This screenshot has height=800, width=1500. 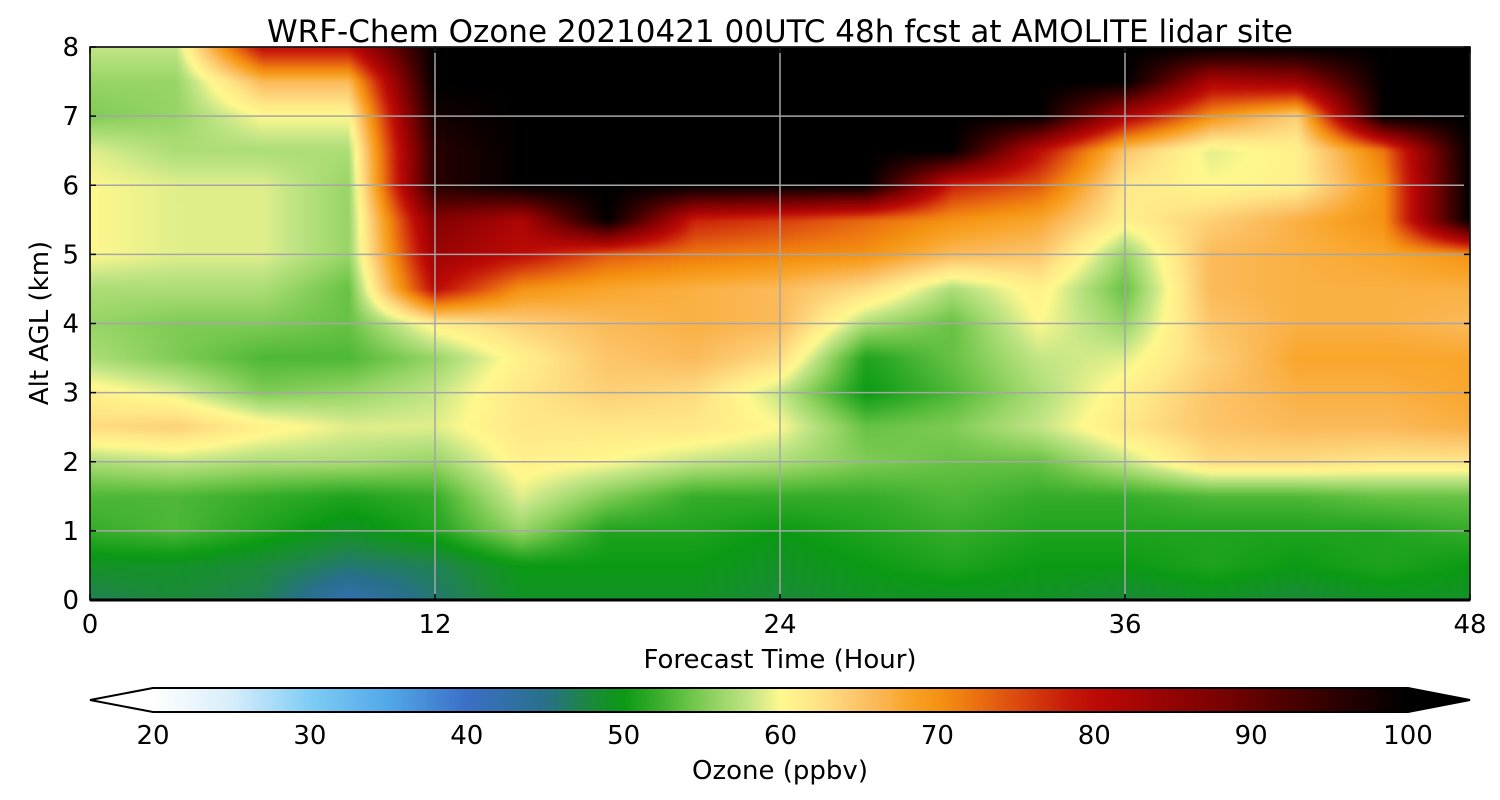 I want to click on y-tick-label: 2, so click(x=70, y=463).